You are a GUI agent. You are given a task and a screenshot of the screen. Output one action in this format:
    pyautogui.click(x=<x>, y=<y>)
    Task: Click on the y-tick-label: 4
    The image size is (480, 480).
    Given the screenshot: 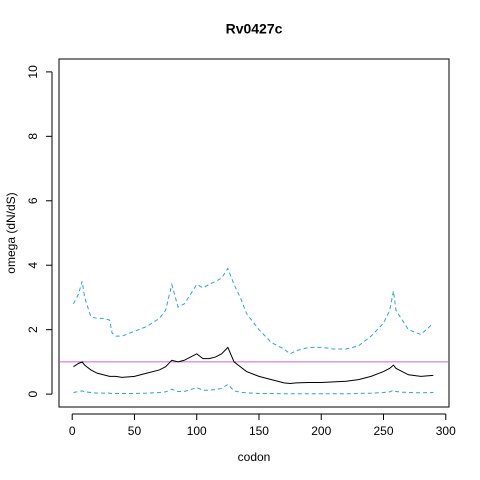 What is the action you would take?
    pyautogui.click(x=33, y=265)
    